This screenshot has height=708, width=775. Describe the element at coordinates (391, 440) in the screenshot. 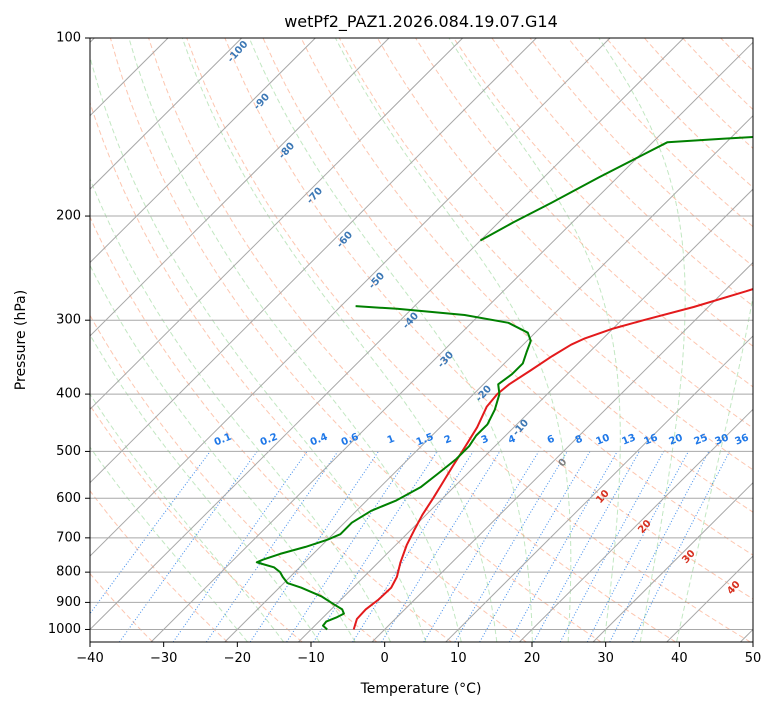

I see `mixing-ratio-label: 1` at that location.